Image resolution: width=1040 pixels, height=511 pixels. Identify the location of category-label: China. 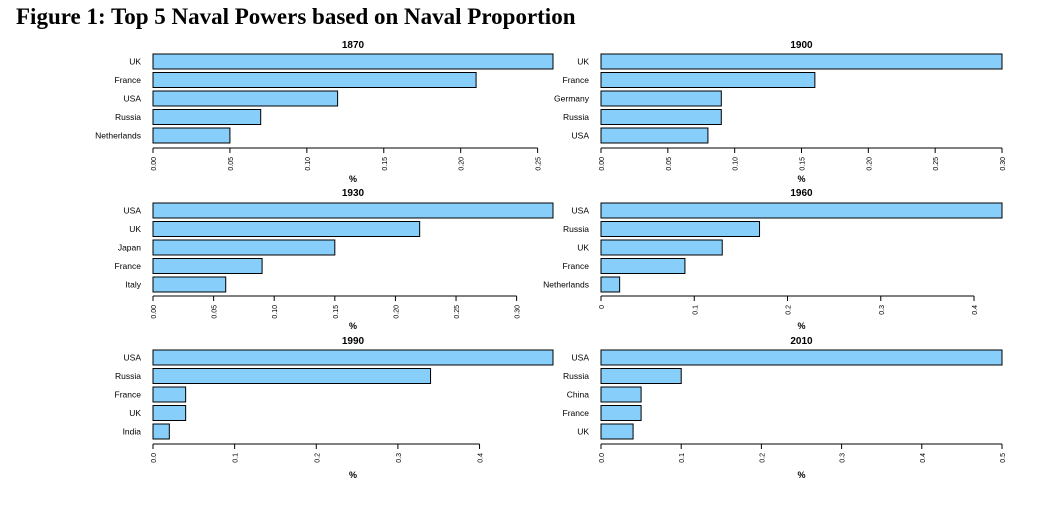
(578, 395).